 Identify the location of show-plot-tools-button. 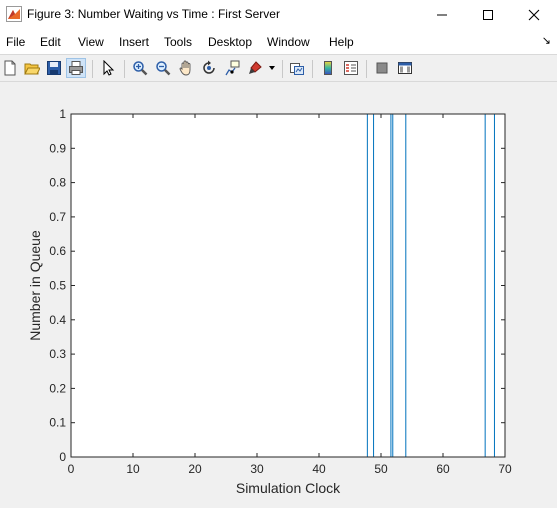
(405, 68).